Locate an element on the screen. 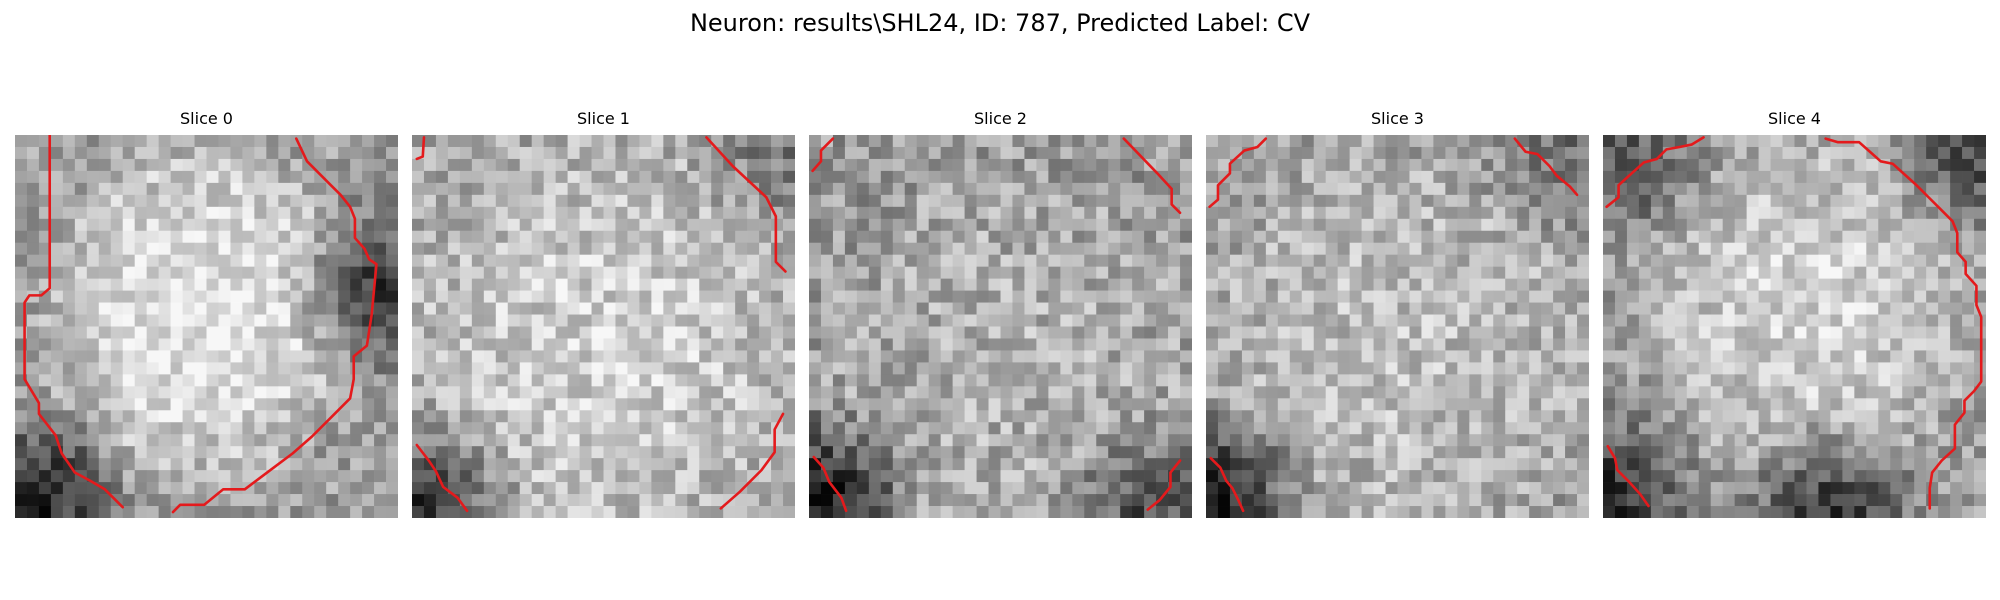  slice-panel-4: Slice 4 is located at coordinates (1794, 314).